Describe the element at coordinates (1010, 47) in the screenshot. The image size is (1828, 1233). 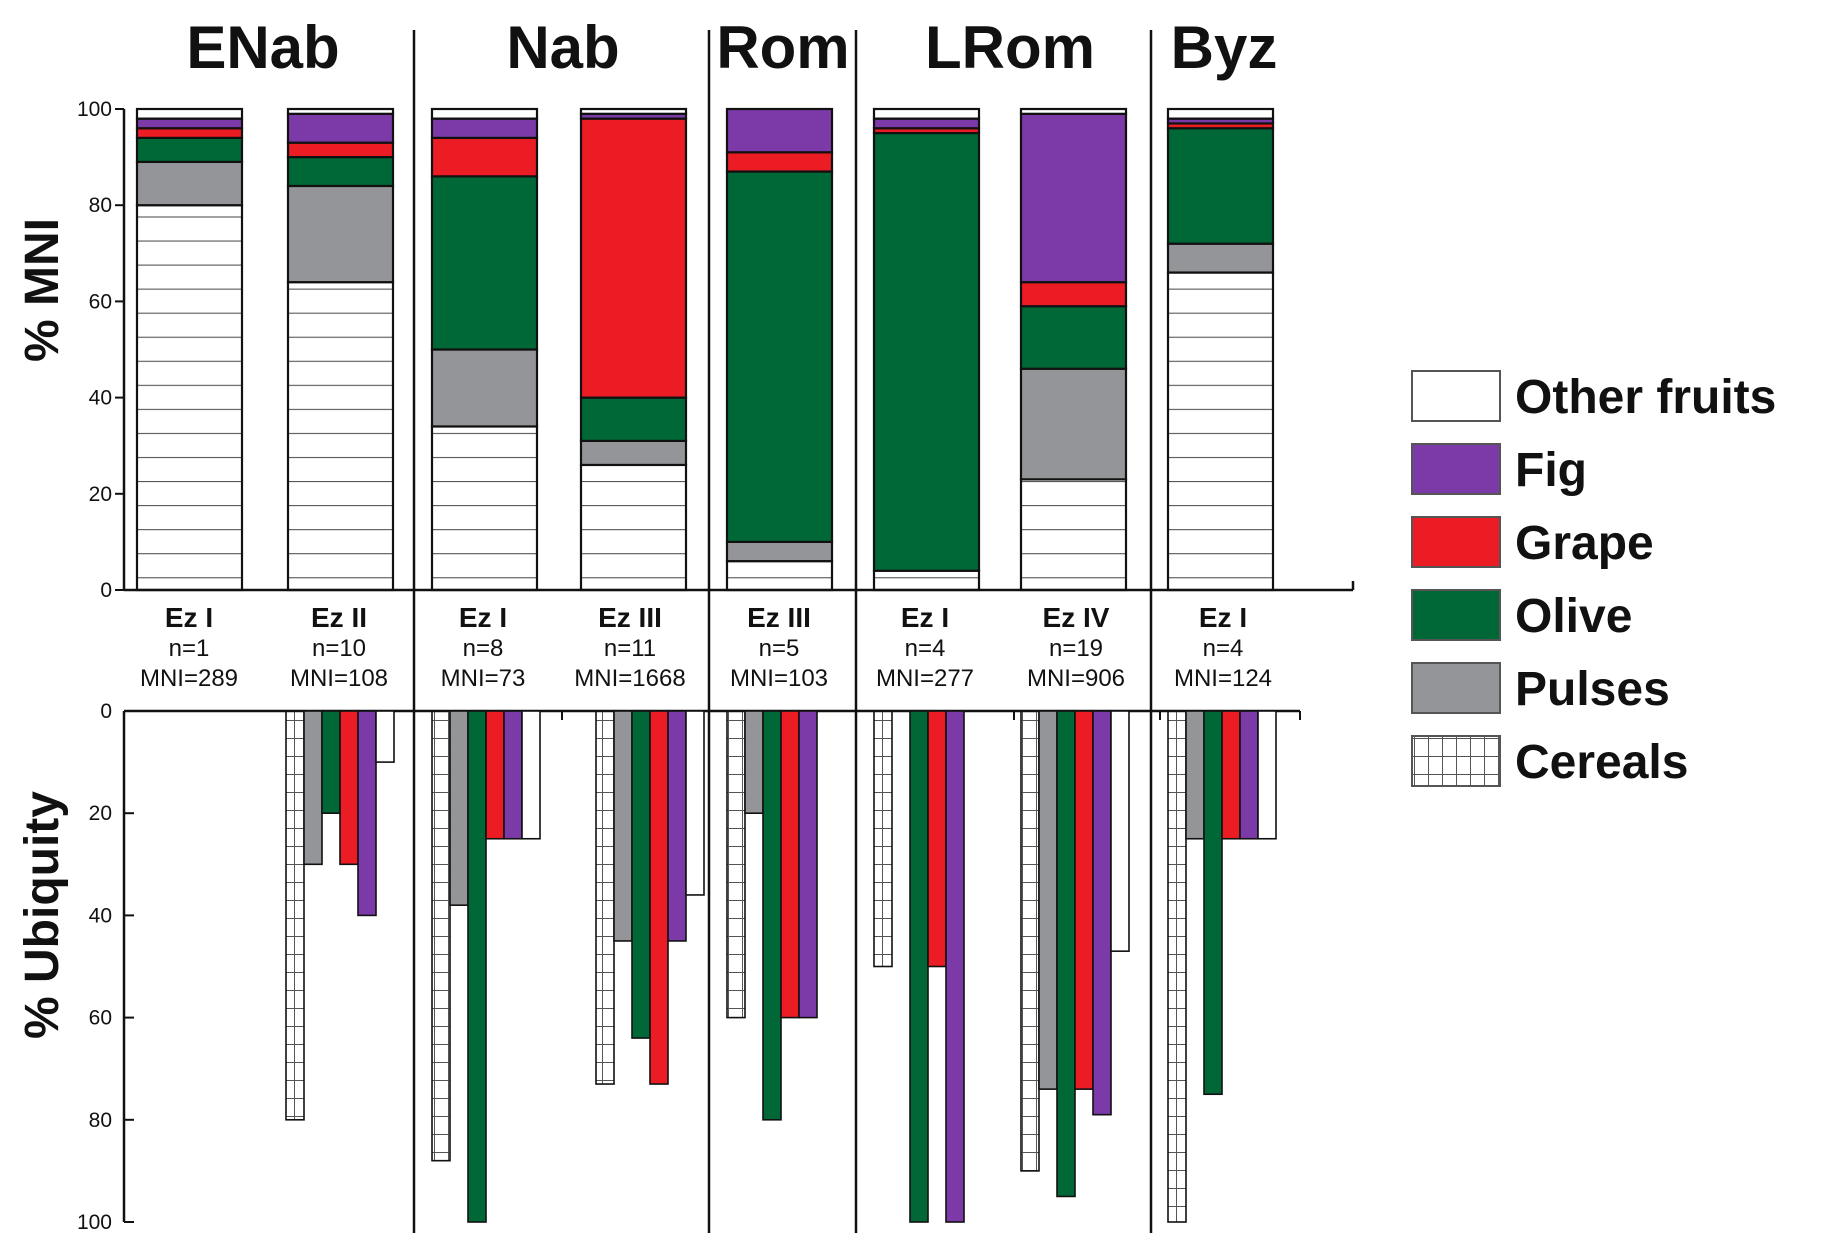
I see `period-label-lrom: LRom` at that location.